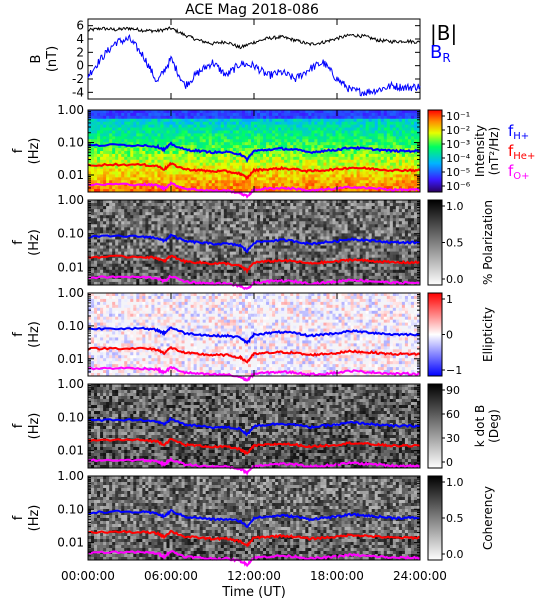 The height and width of the screenshot is (600, 550). I want to click on field-y-tick-label: 4, so click(80, 39).